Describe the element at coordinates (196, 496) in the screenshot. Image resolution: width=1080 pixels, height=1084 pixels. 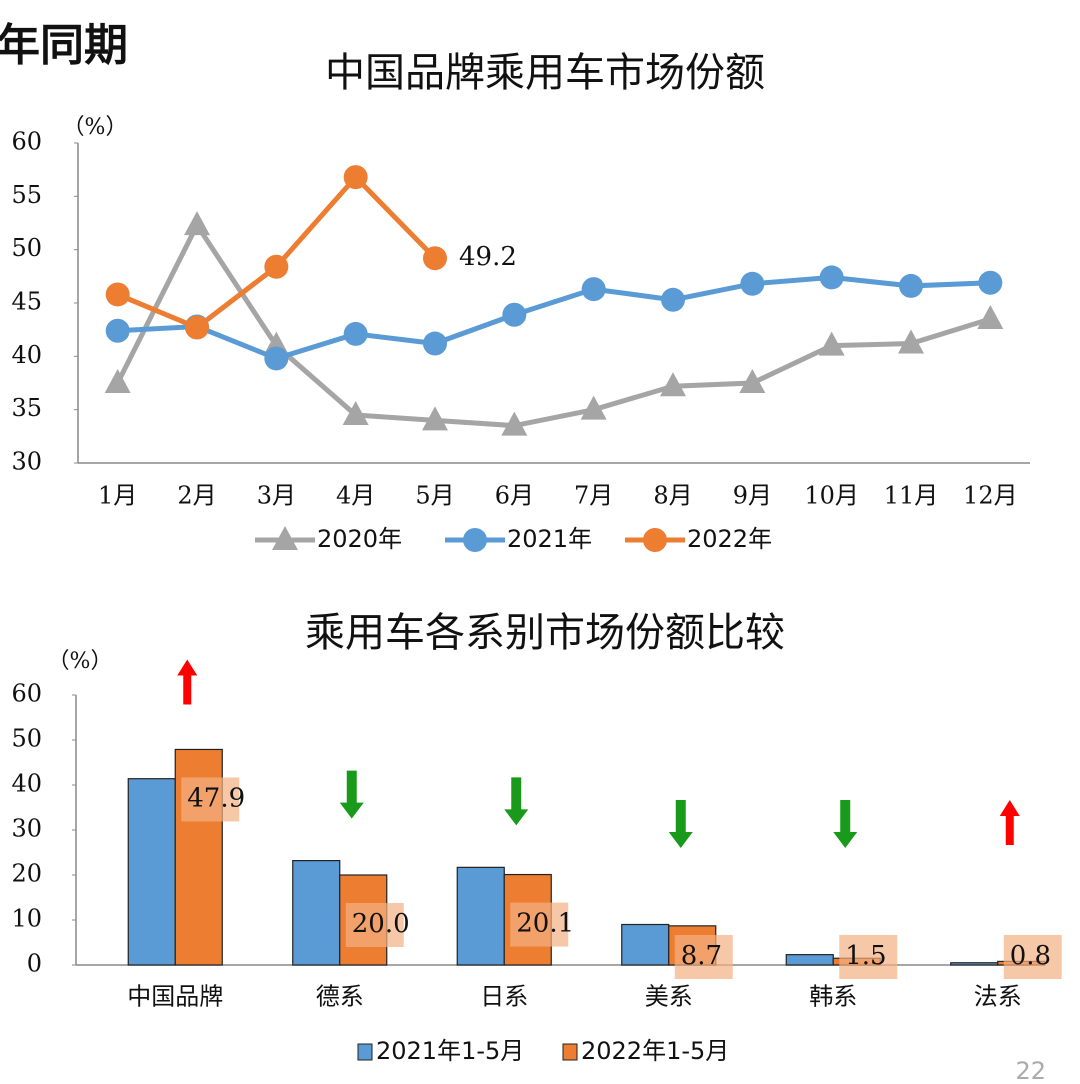
I see `x-tick-label: 2月` at that location.